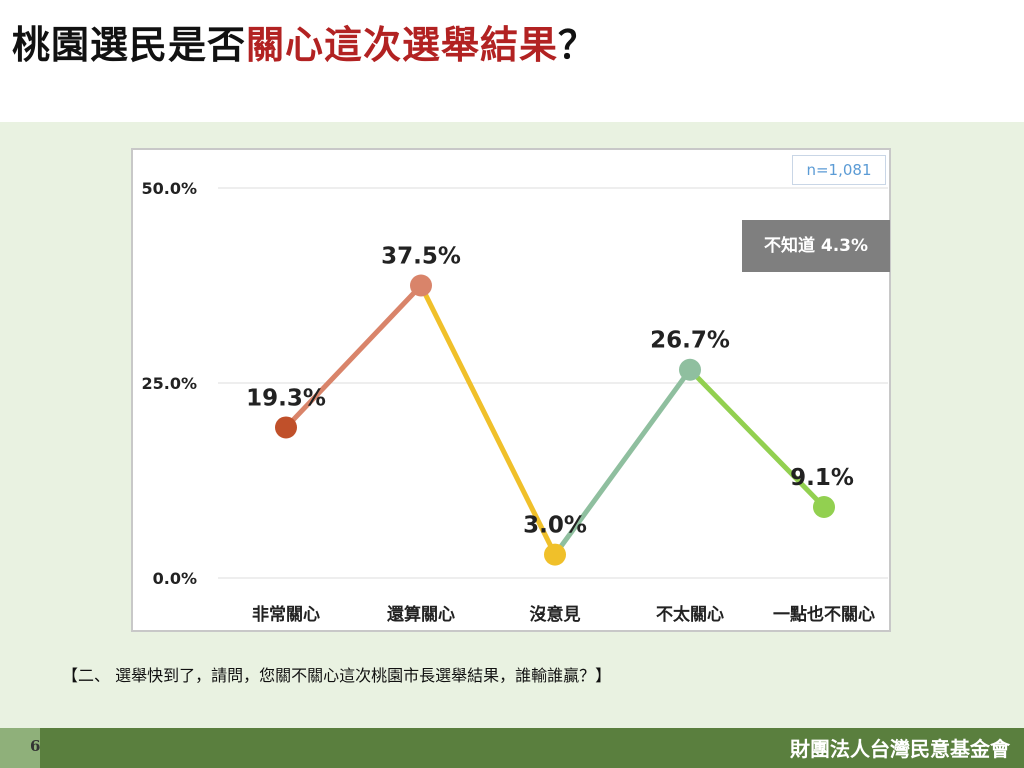 The height and width of the screenshot is (768, 1024). What do you see at coordinates (402, 45) in the screenshot?
I see `title-highlight: 關心這次選舉結果` at bounding box center [402, 45].